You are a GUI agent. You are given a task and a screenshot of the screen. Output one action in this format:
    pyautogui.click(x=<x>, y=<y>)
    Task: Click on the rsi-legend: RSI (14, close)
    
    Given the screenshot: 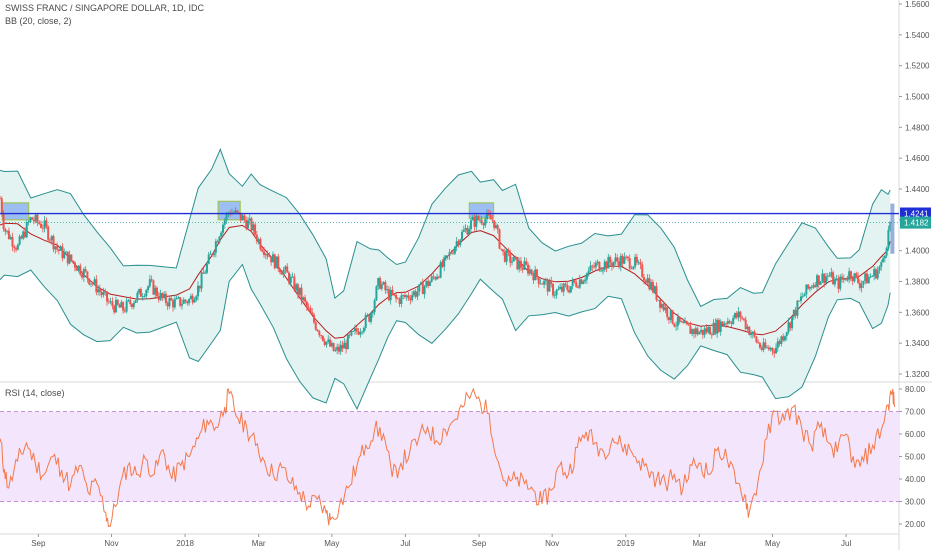 What is the action you would take?
    pyautogui.click(x=35, y=393)
    